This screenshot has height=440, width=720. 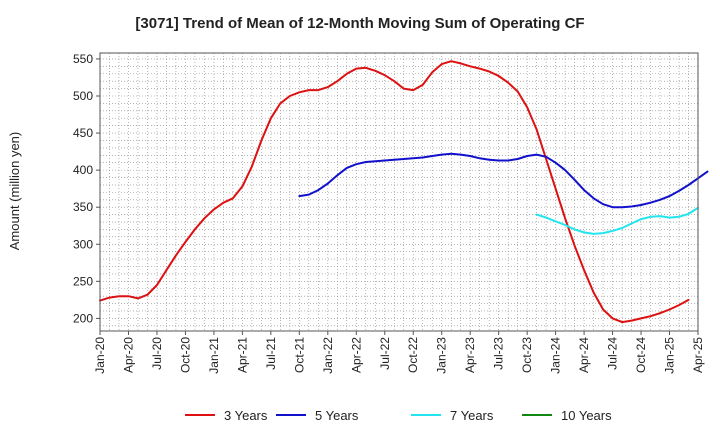 What do you see at coordinates (472, 415) in the screenshot?
I see `legend-label-7-years: 7 Years` at bounding box center [472, 415].